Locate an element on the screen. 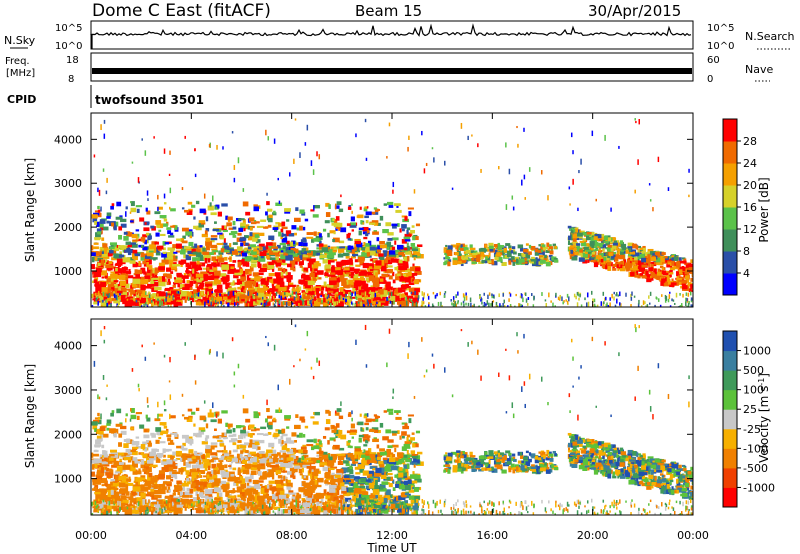 The image size is (800, 554). cpid-value: twofsound 3501 is located at coordinates (149, 100).